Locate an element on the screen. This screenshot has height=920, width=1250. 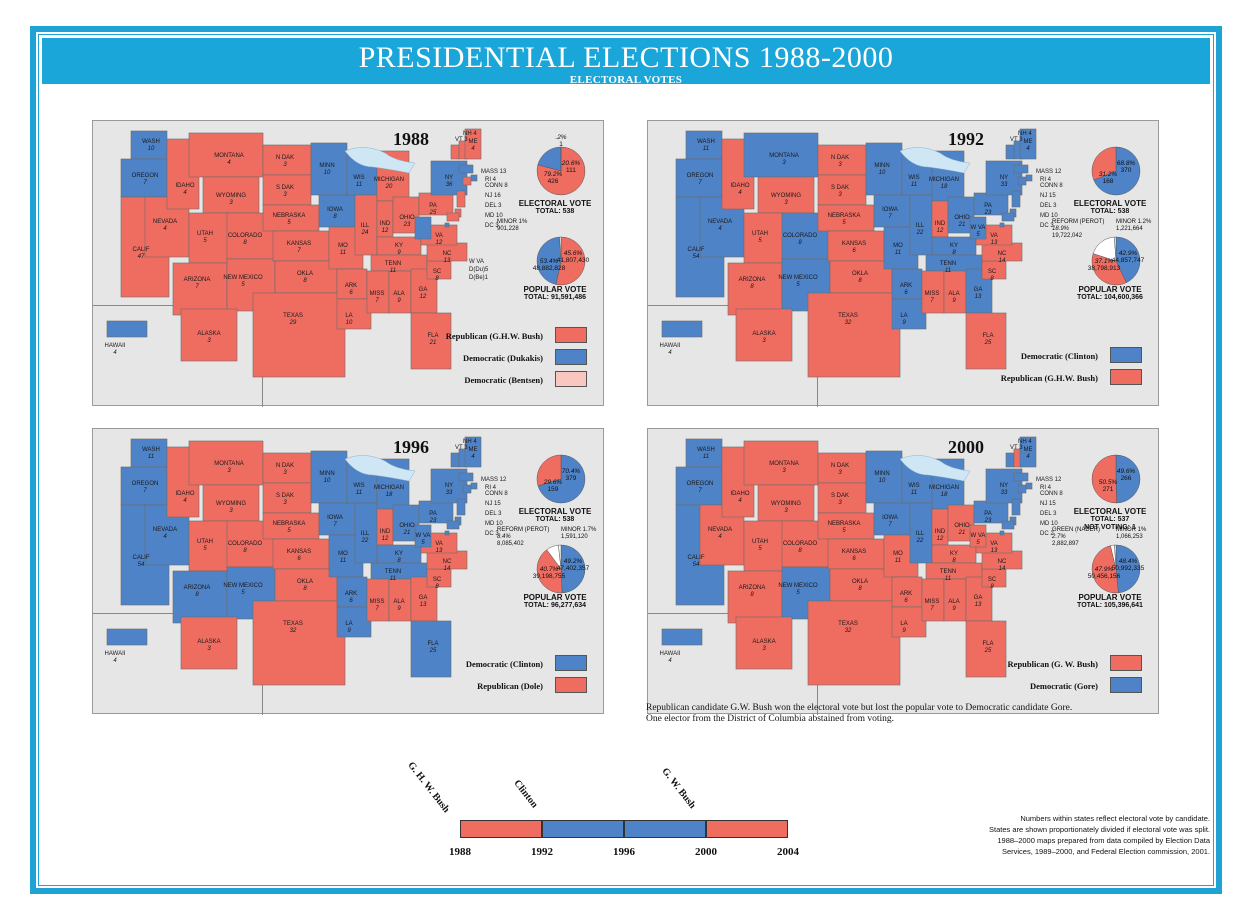
state-label-ok: OKLA is located at coordinates (305, 274).